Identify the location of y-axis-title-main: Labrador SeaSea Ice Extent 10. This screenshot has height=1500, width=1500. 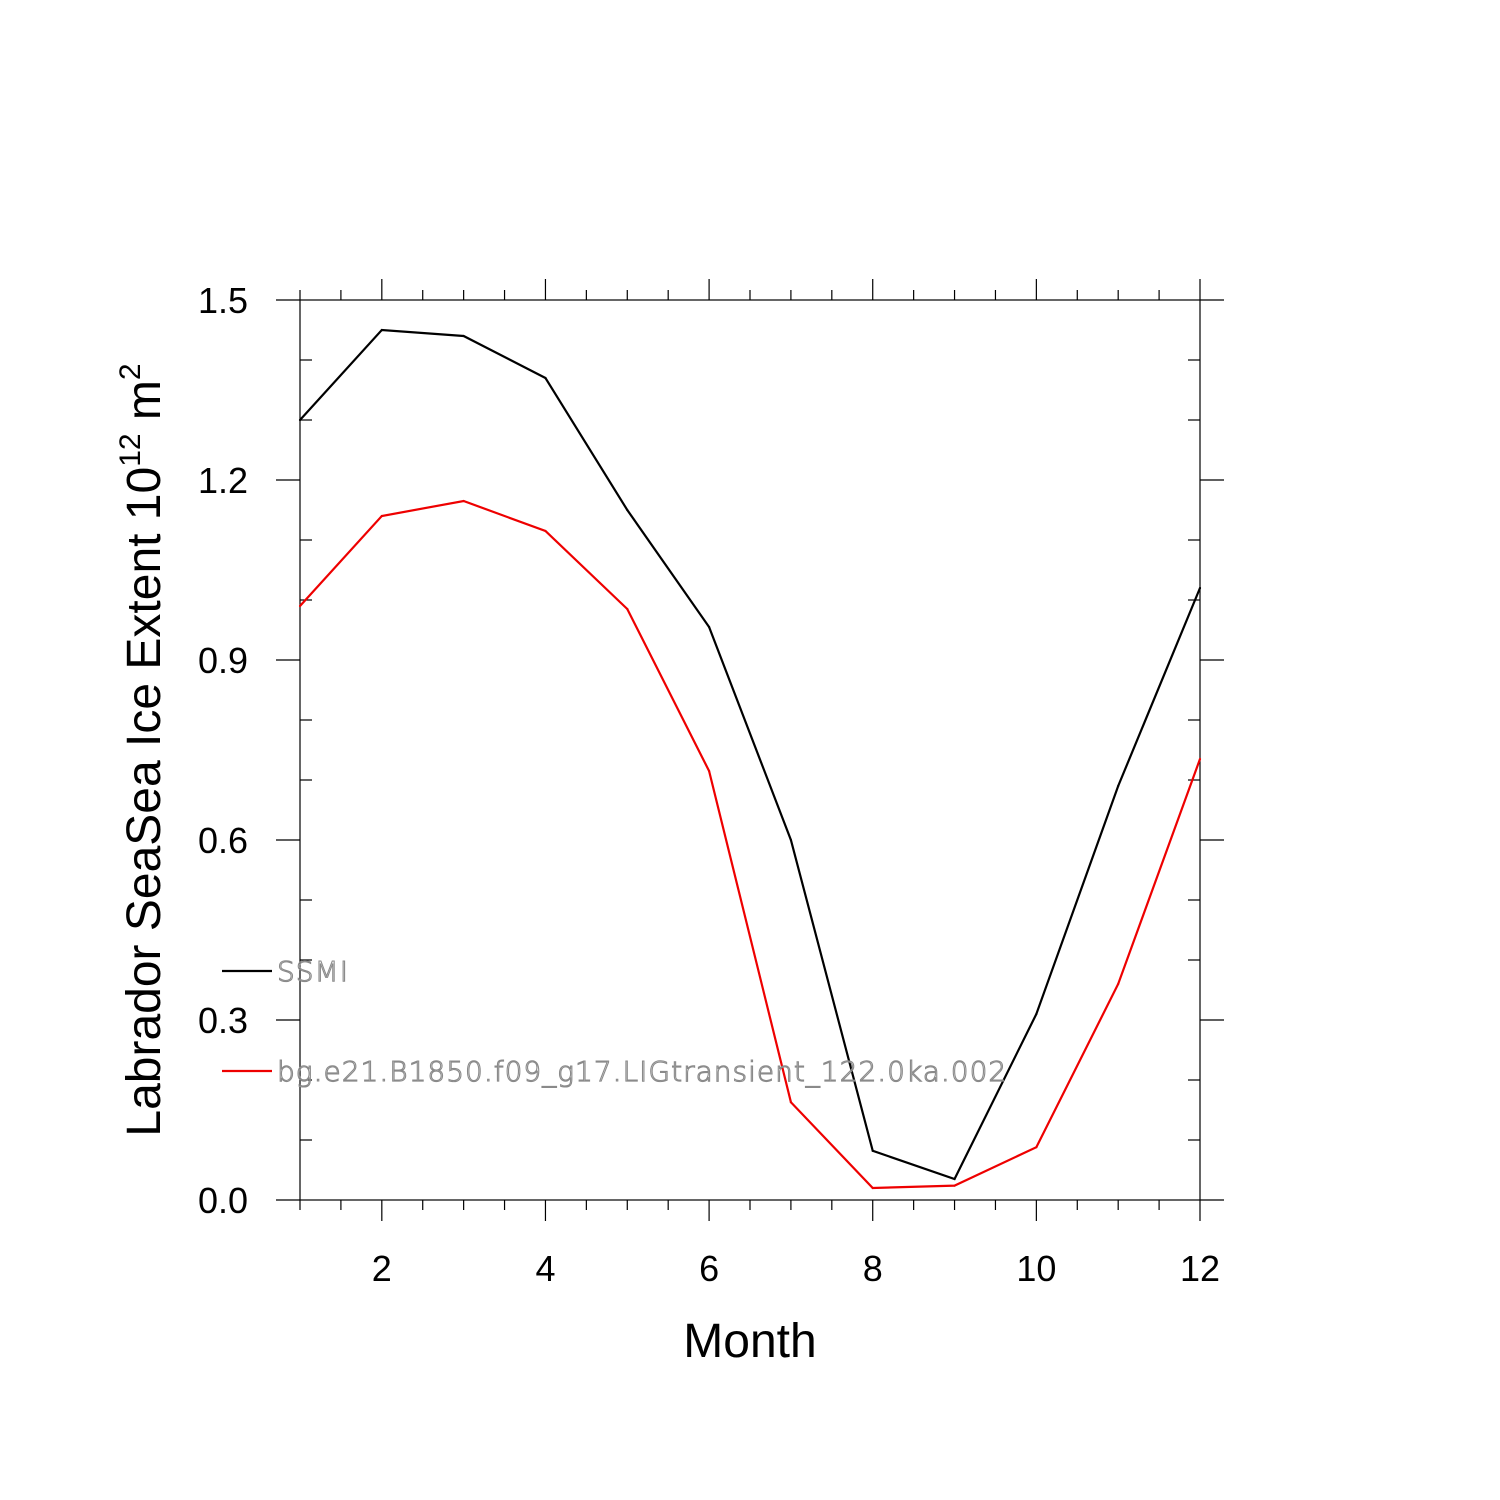
(144, 802).